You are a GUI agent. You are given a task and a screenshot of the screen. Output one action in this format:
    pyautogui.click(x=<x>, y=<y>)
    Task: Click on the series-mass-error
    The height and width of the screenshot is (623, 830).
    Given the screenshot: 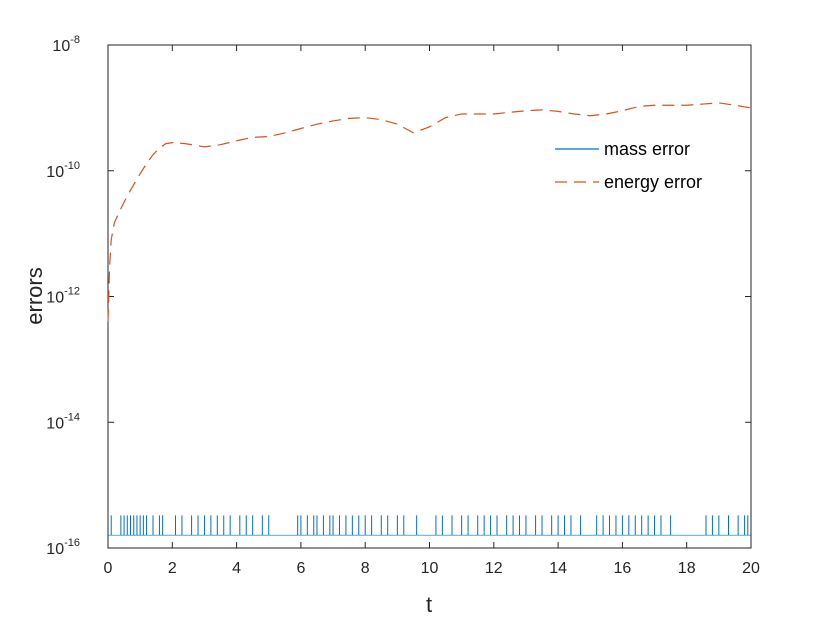 What is the action you would take?
    pyautogui.click(x=429, y=525)
    